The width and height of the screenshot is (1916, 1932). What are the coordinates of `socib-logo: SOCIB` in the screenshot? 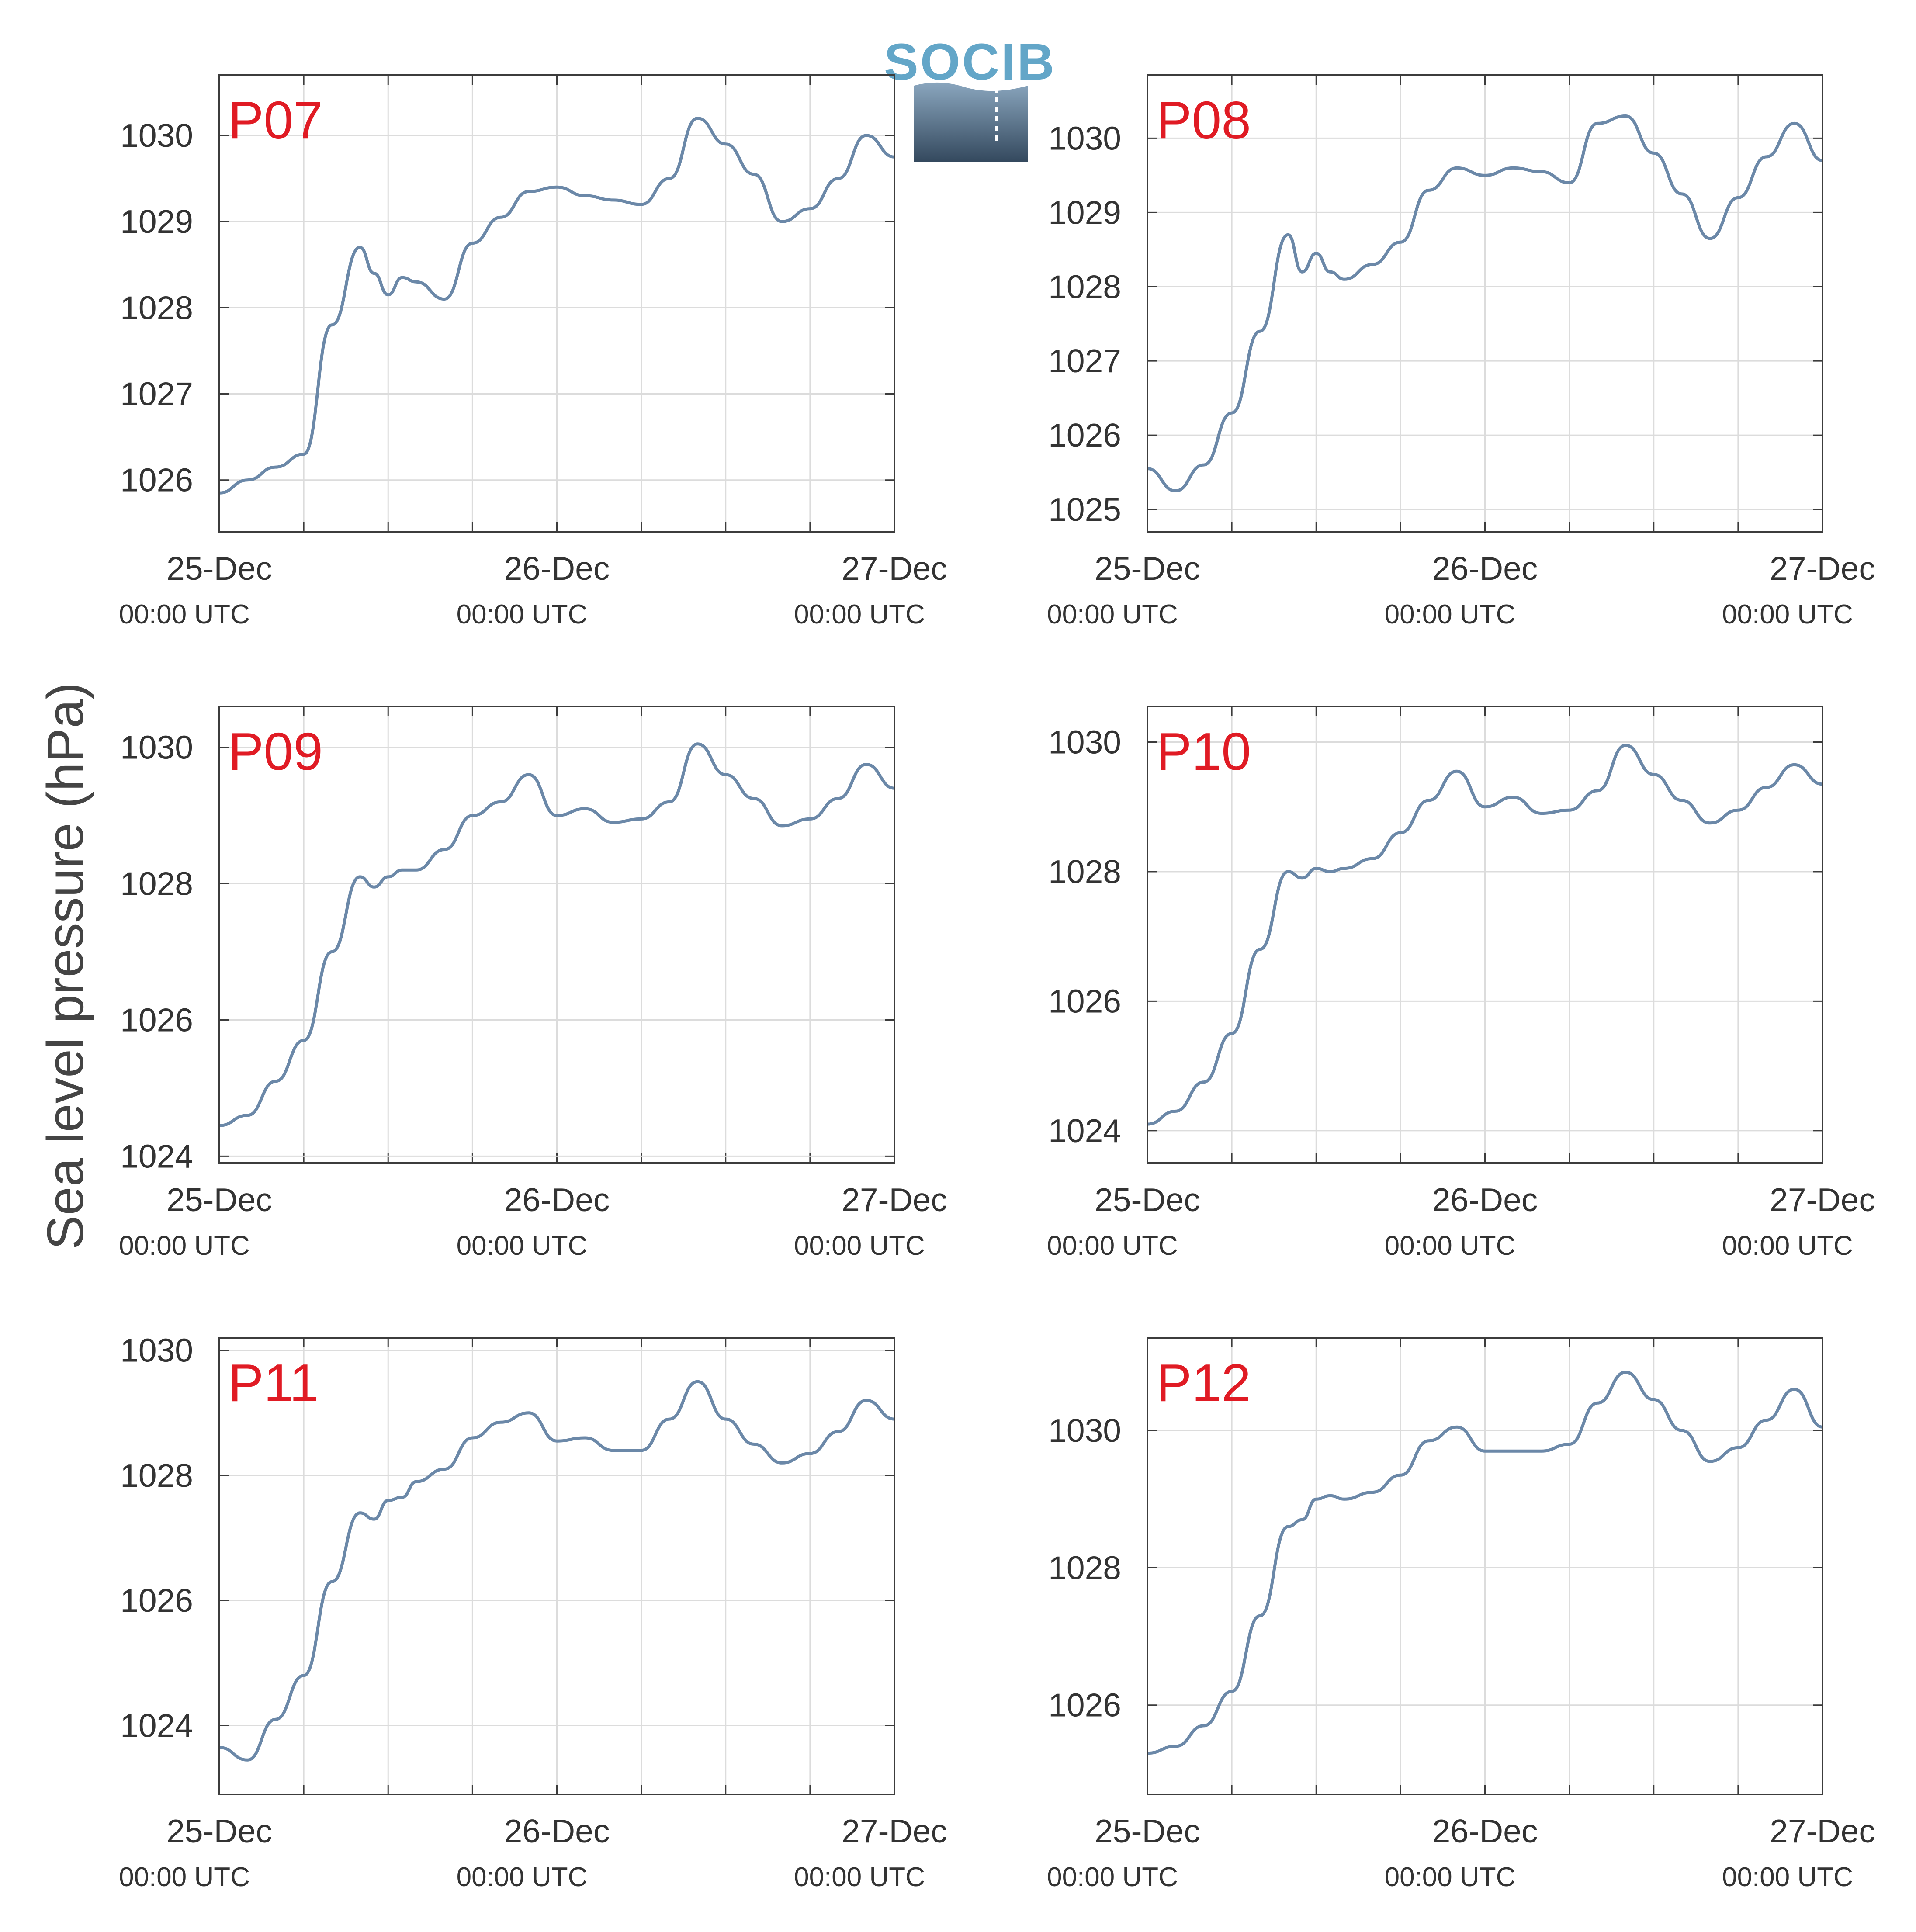 It's located at (970, 97).